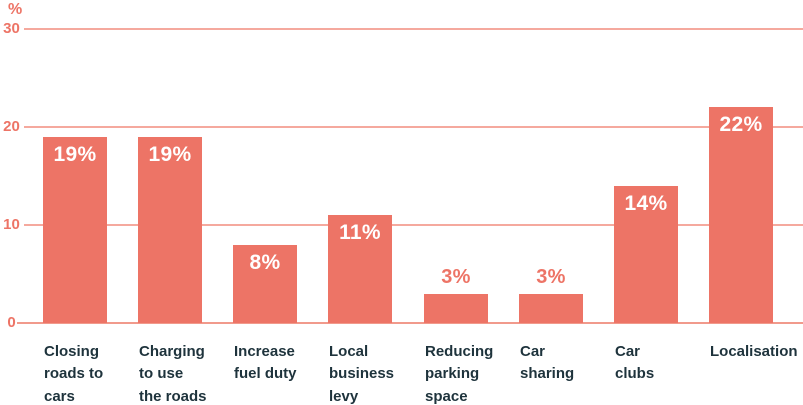 The height and width of the screenshot is (405, 803). Describe the element at coordinates (646, 203) in the screenshot. I see `bar-value-label: 14%` at that location.